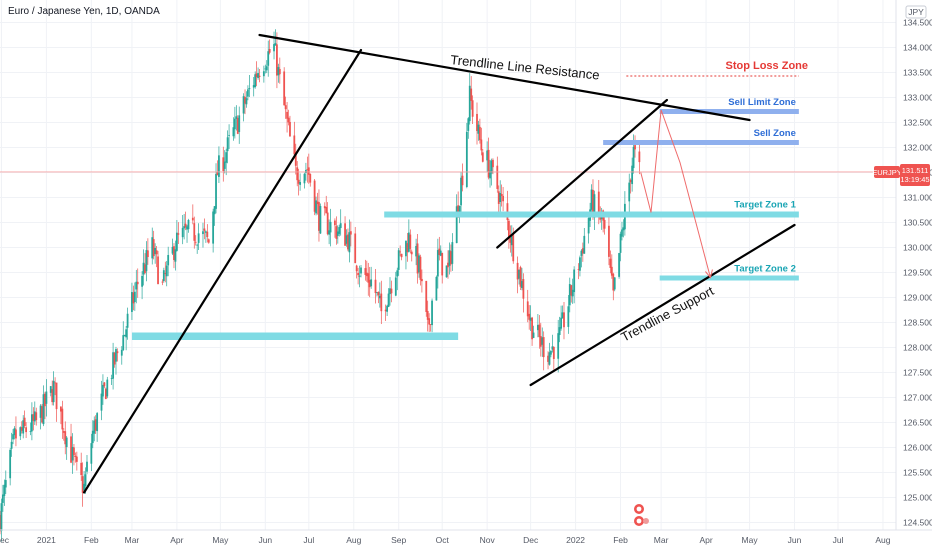 The image size is (932, 550). What do you see at coordinates (308, 540) in the screenshot?
I see `time-tick-label: Jul` at bounding box center [308, 540].